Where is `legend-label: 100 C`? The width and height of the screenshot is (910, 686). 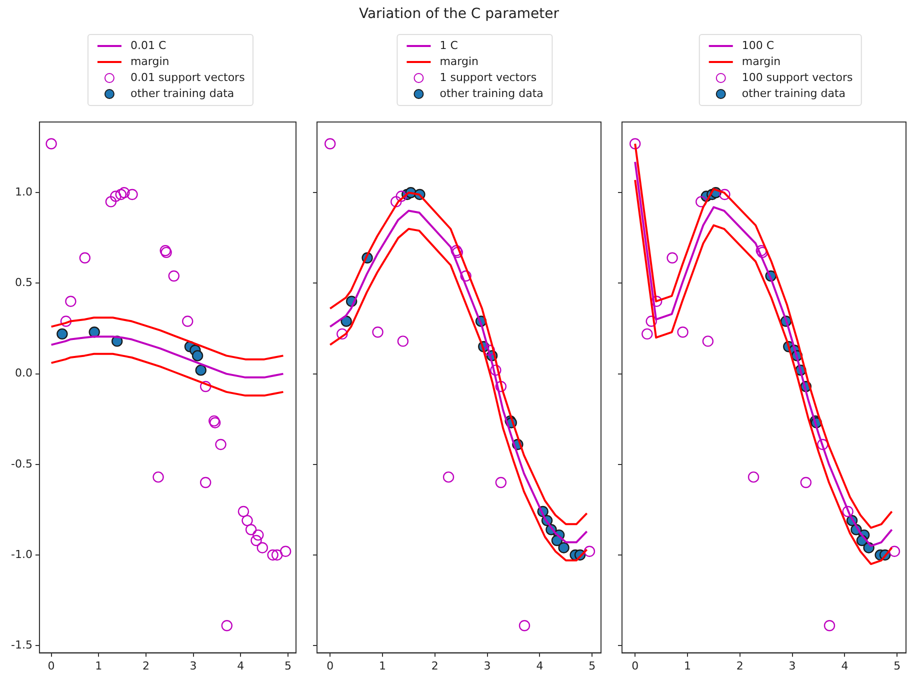
legend-label: 100 C is located at coordinates (758, 46).